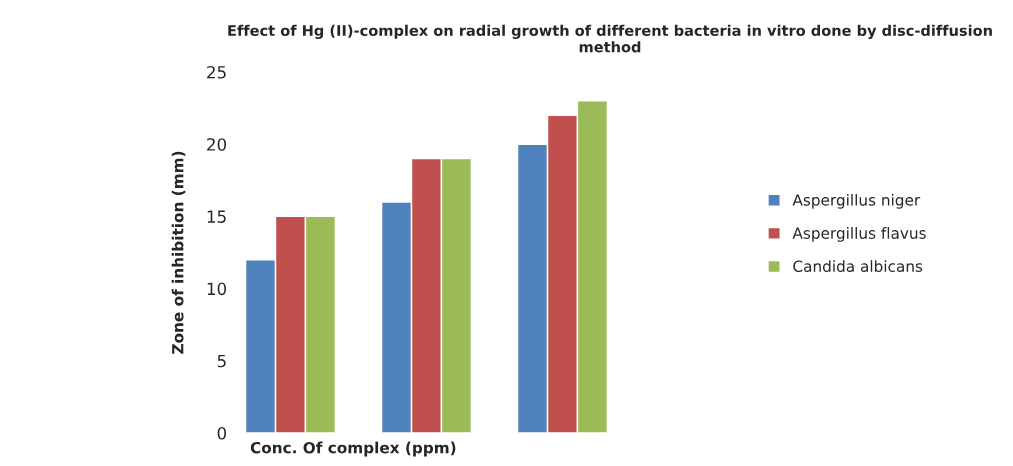  I want to click on y-tick-label: 15, so click(216, 216).